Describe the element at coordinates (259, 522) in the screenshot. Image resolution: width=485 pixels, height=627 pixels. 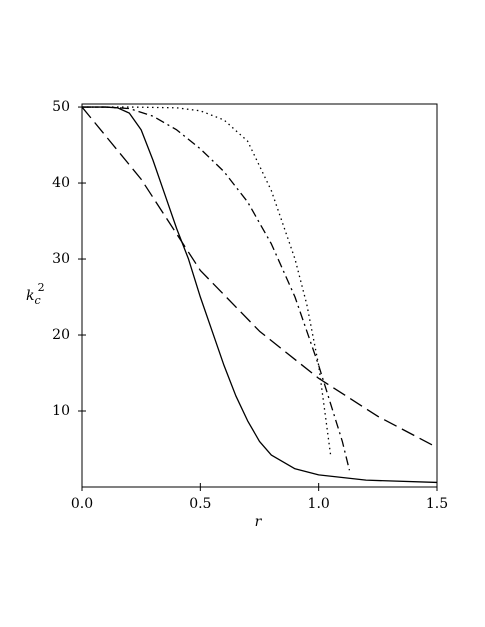
I see `x-axis-label: r` at that location.